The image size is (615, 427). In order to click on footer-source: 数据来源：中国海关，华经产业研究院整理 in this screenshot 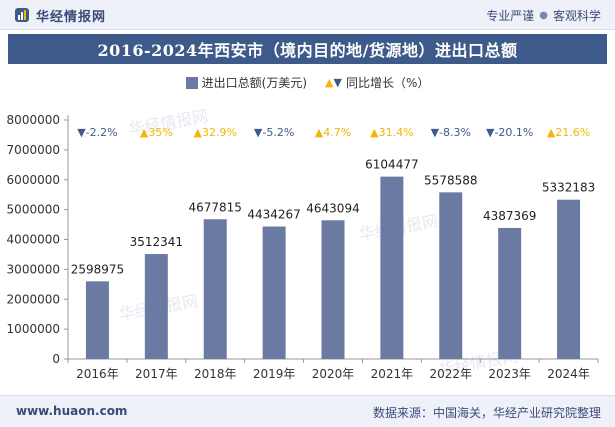, I will do `click(486, 413)`.